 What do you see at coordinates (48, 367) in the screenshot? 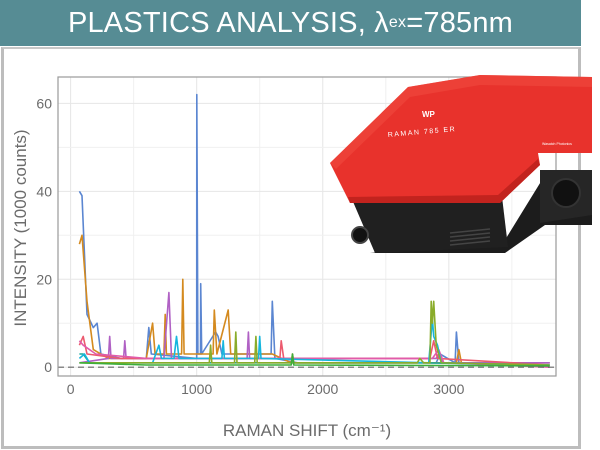
I see `y-tick-label: 0` at bounding box center [48, 367].